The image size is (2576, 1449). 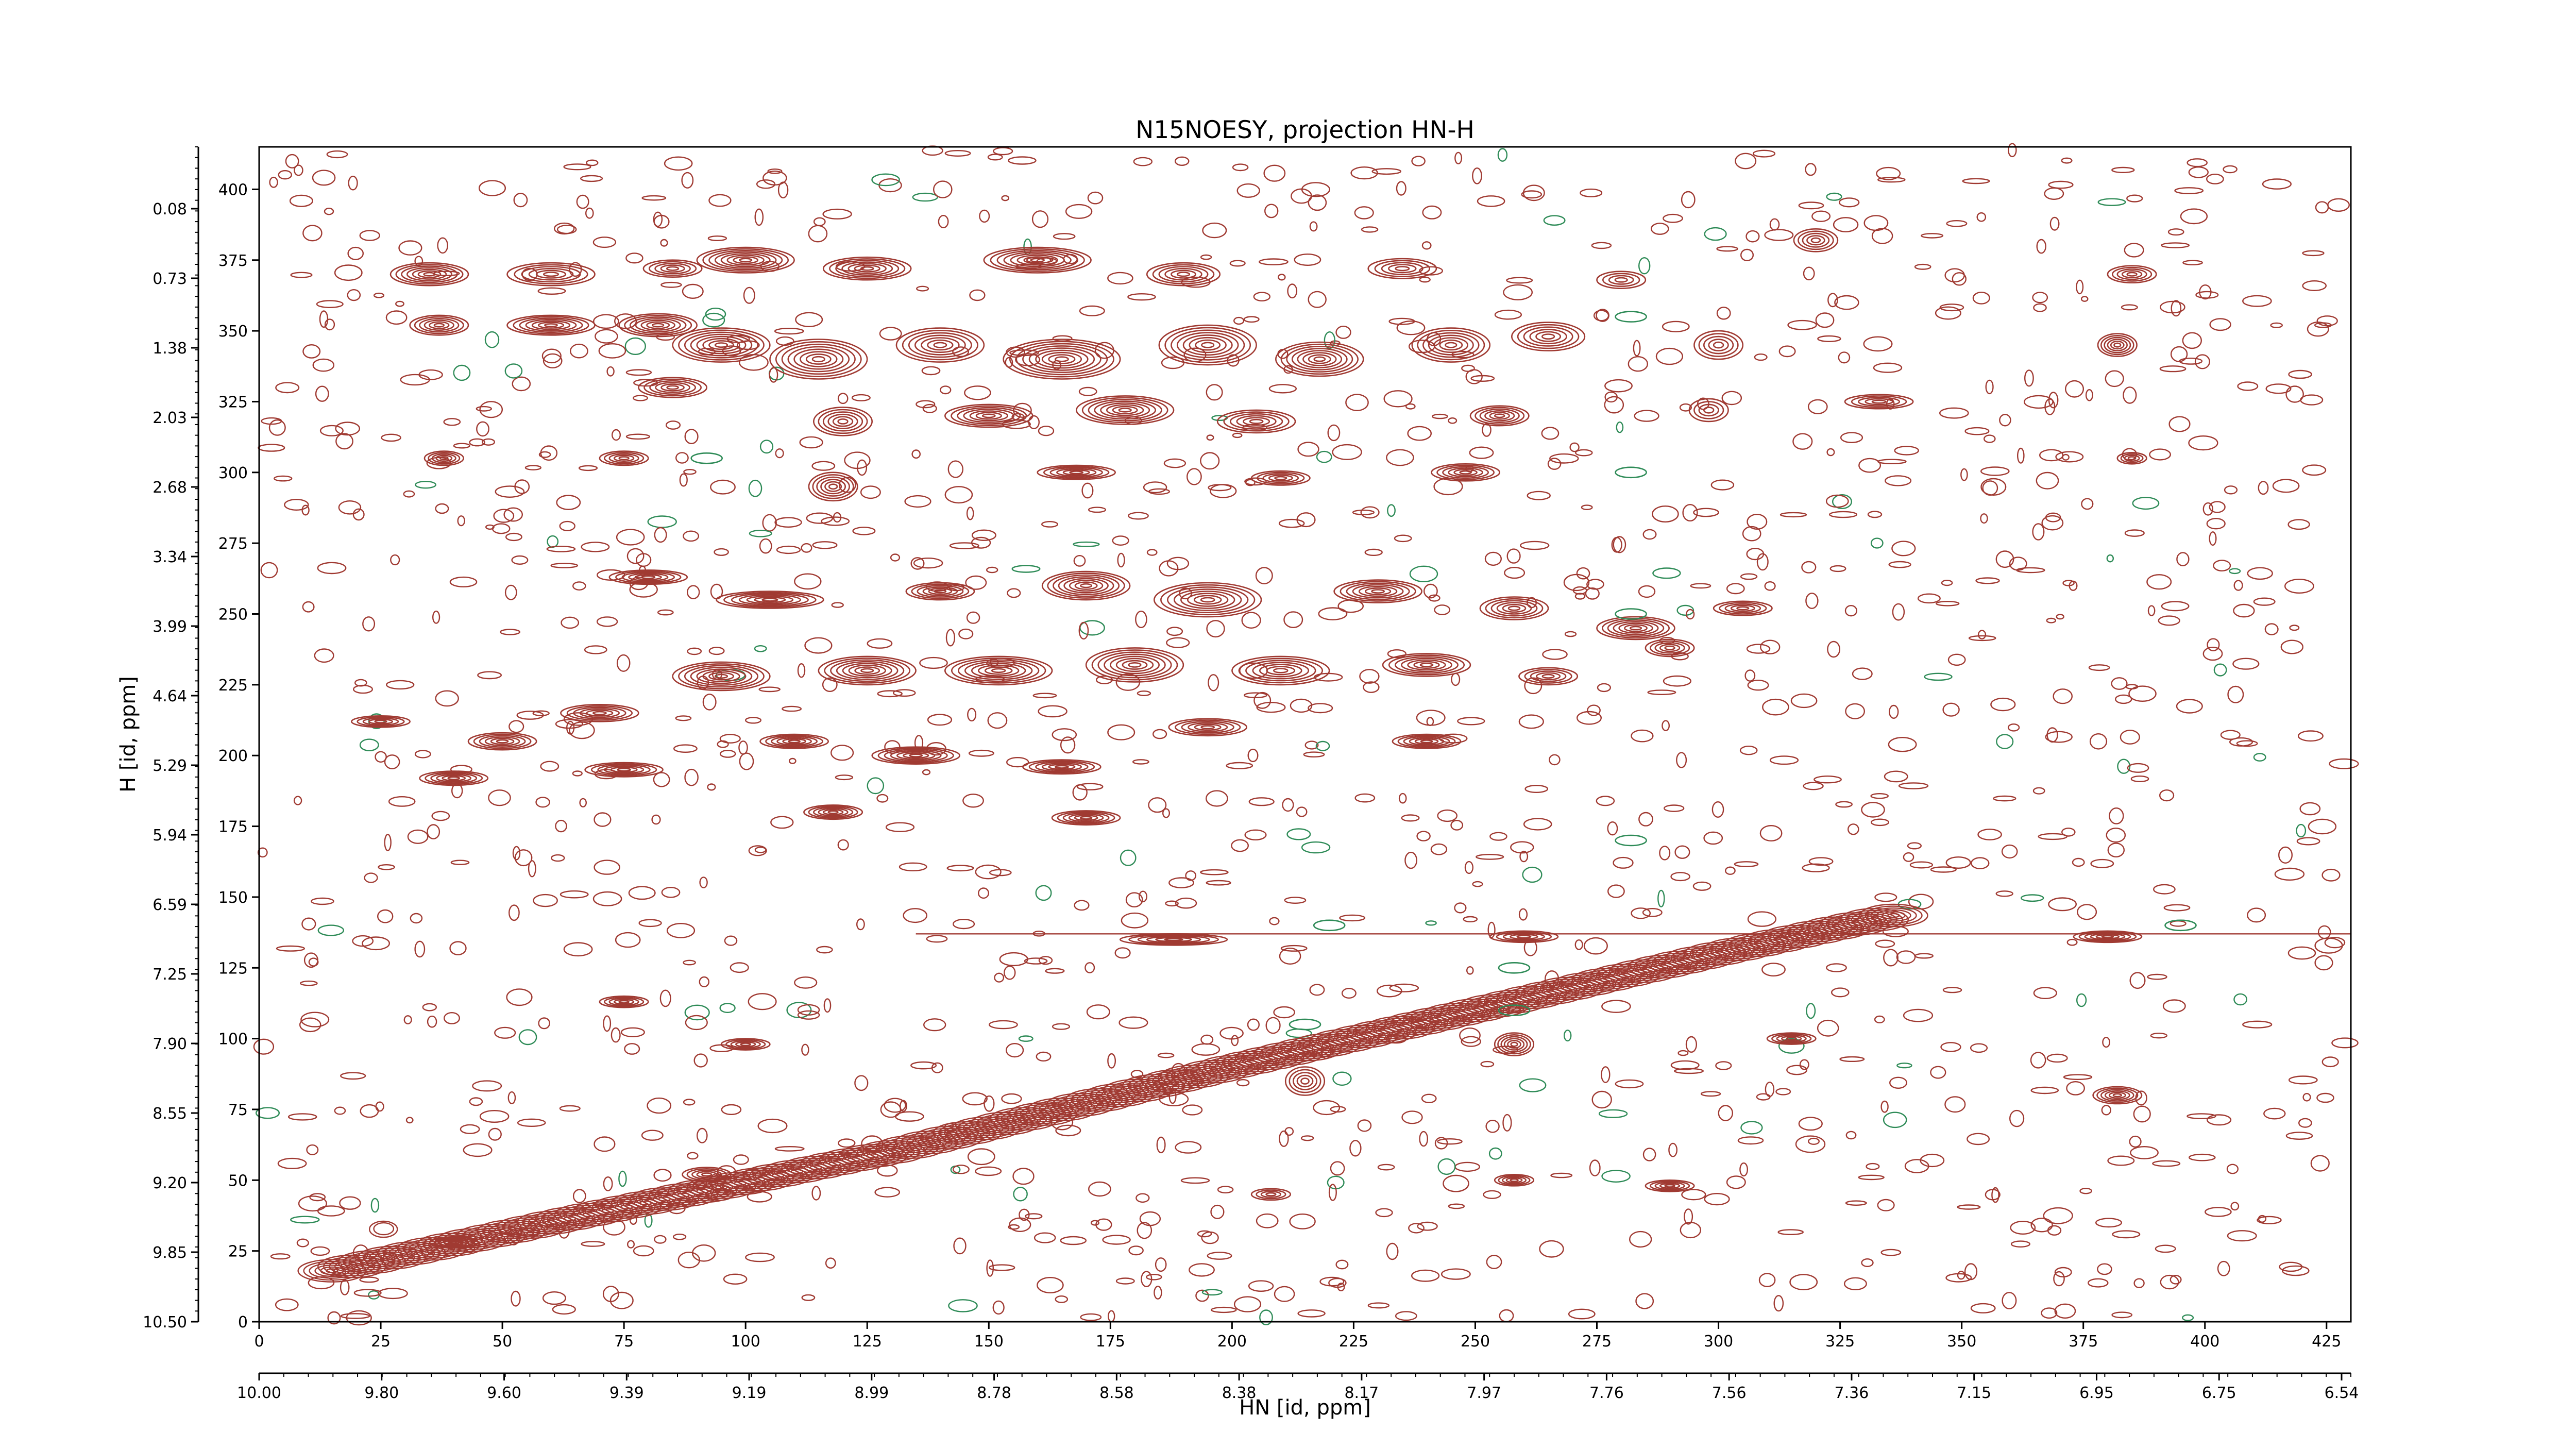 What do you see at coordinates (259, 1342) in the screenshot?
I see `x-tick-label: 0` at bounding box center [259, 1342].